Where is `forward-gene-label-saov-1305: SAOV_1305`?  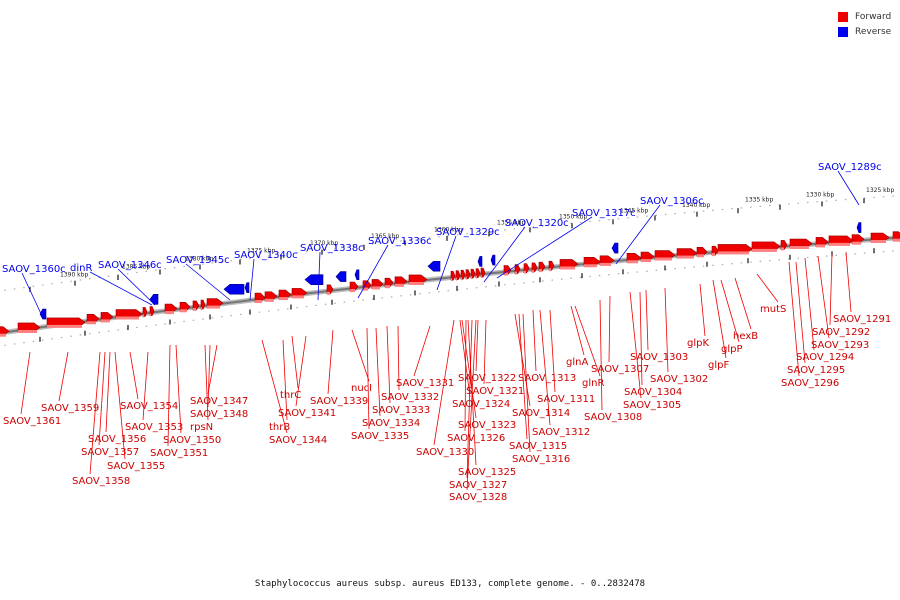 forward-gene-label-saov-1305: SAOV_1305 is located at coordinates (652, 405).